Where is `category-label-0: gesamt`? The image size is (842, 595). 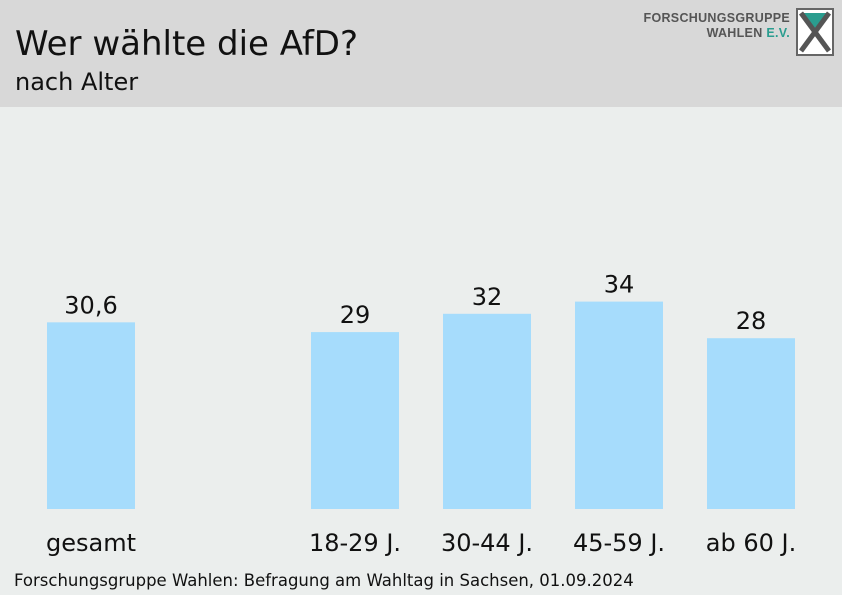 category-label-0: gesamt is located at coordinates (91, 543).